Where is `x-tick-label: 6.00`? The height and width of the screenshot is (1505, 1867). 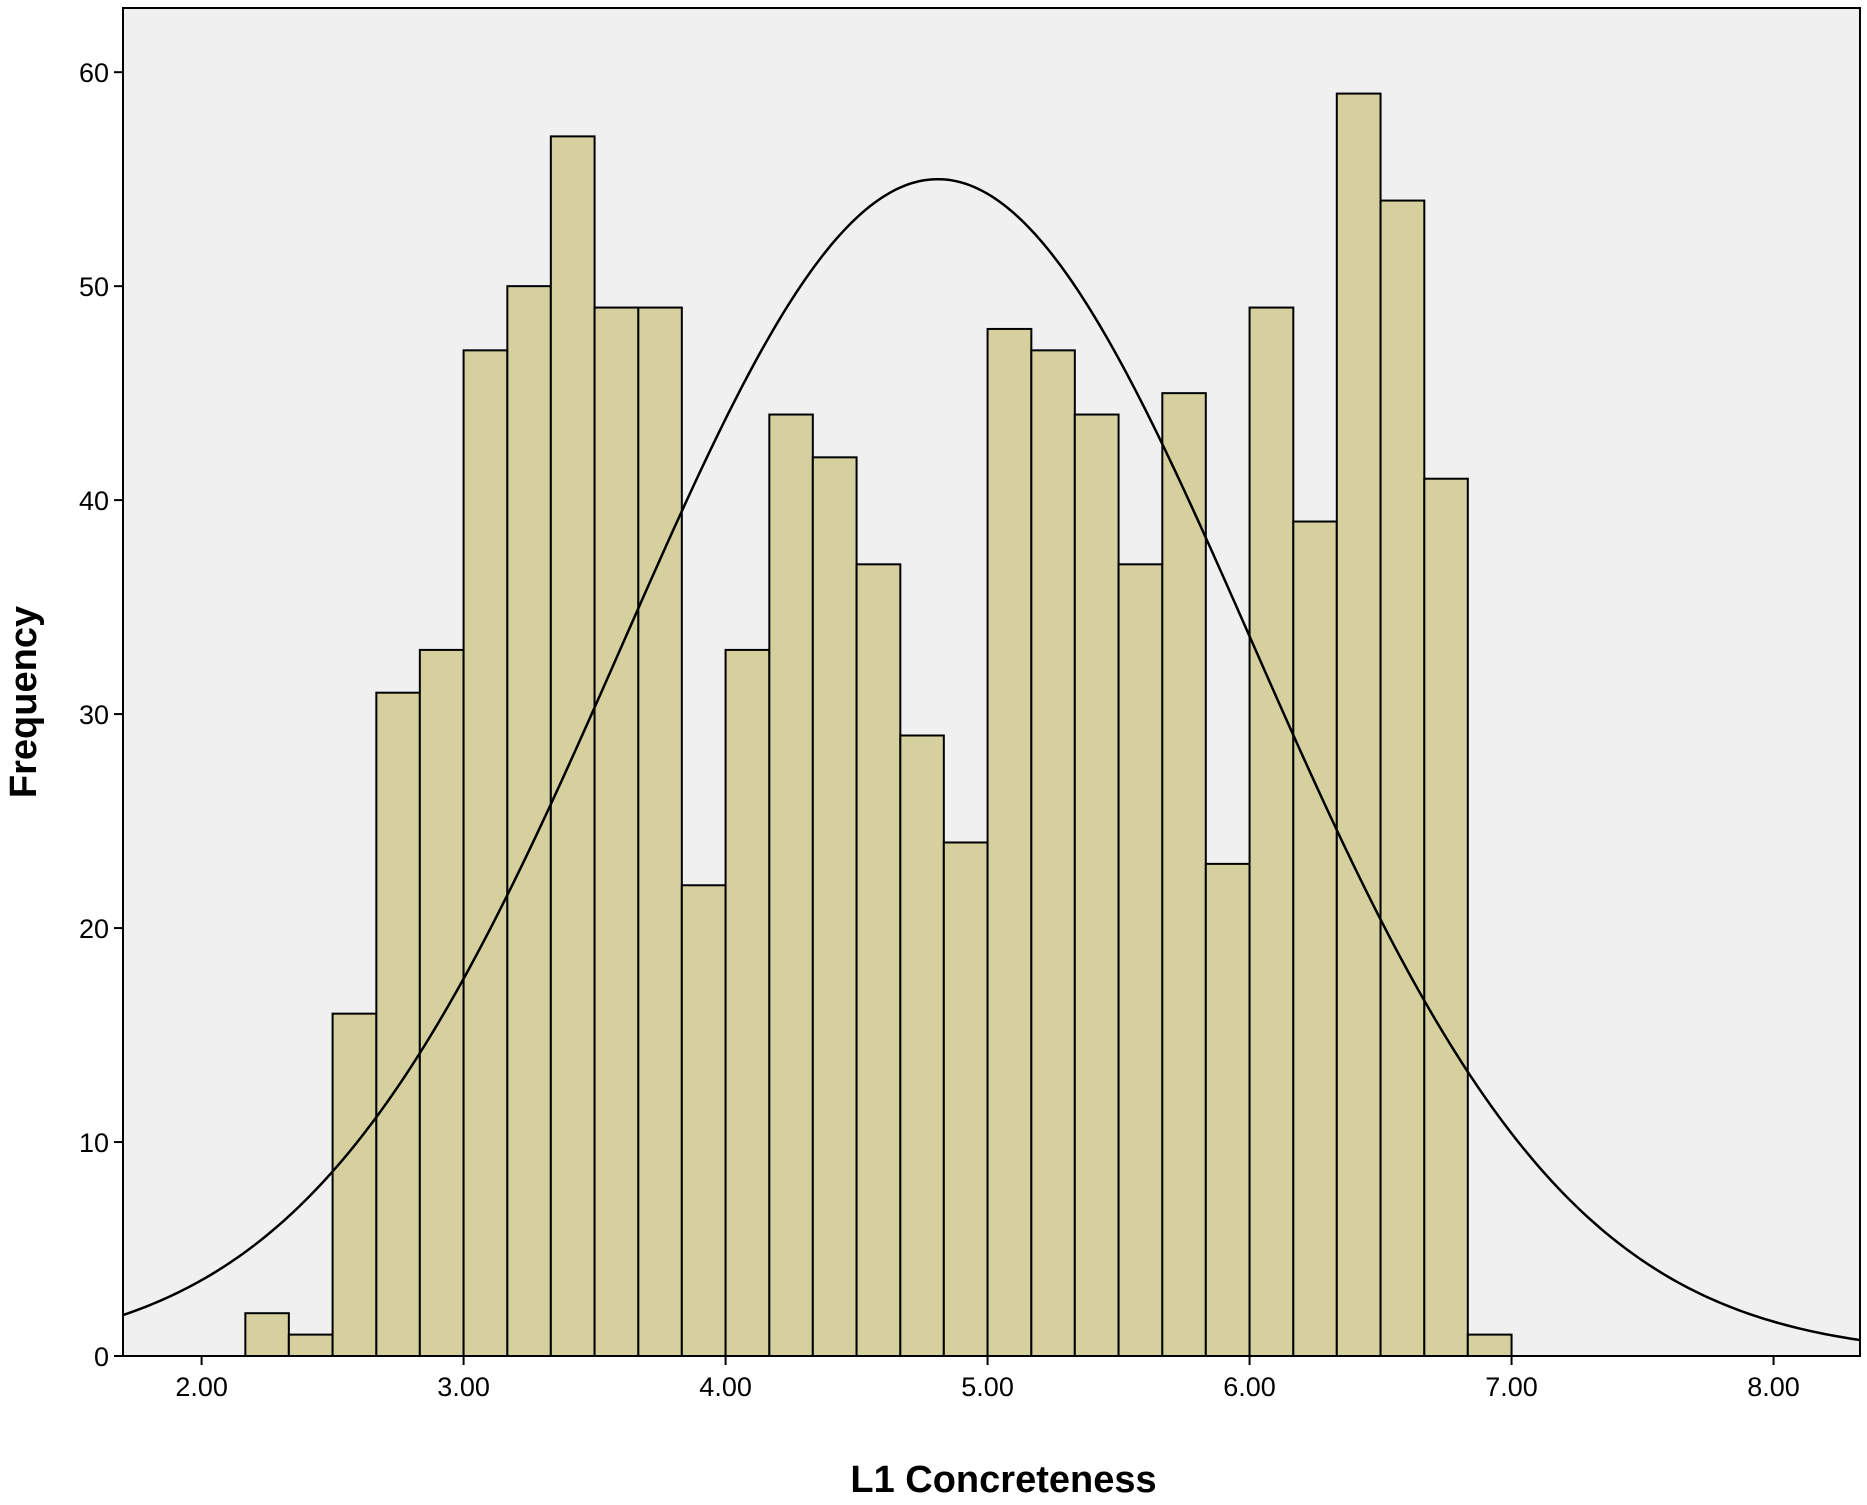 x-tick-label: 6.00 is located at coordinates (1249, 1387).